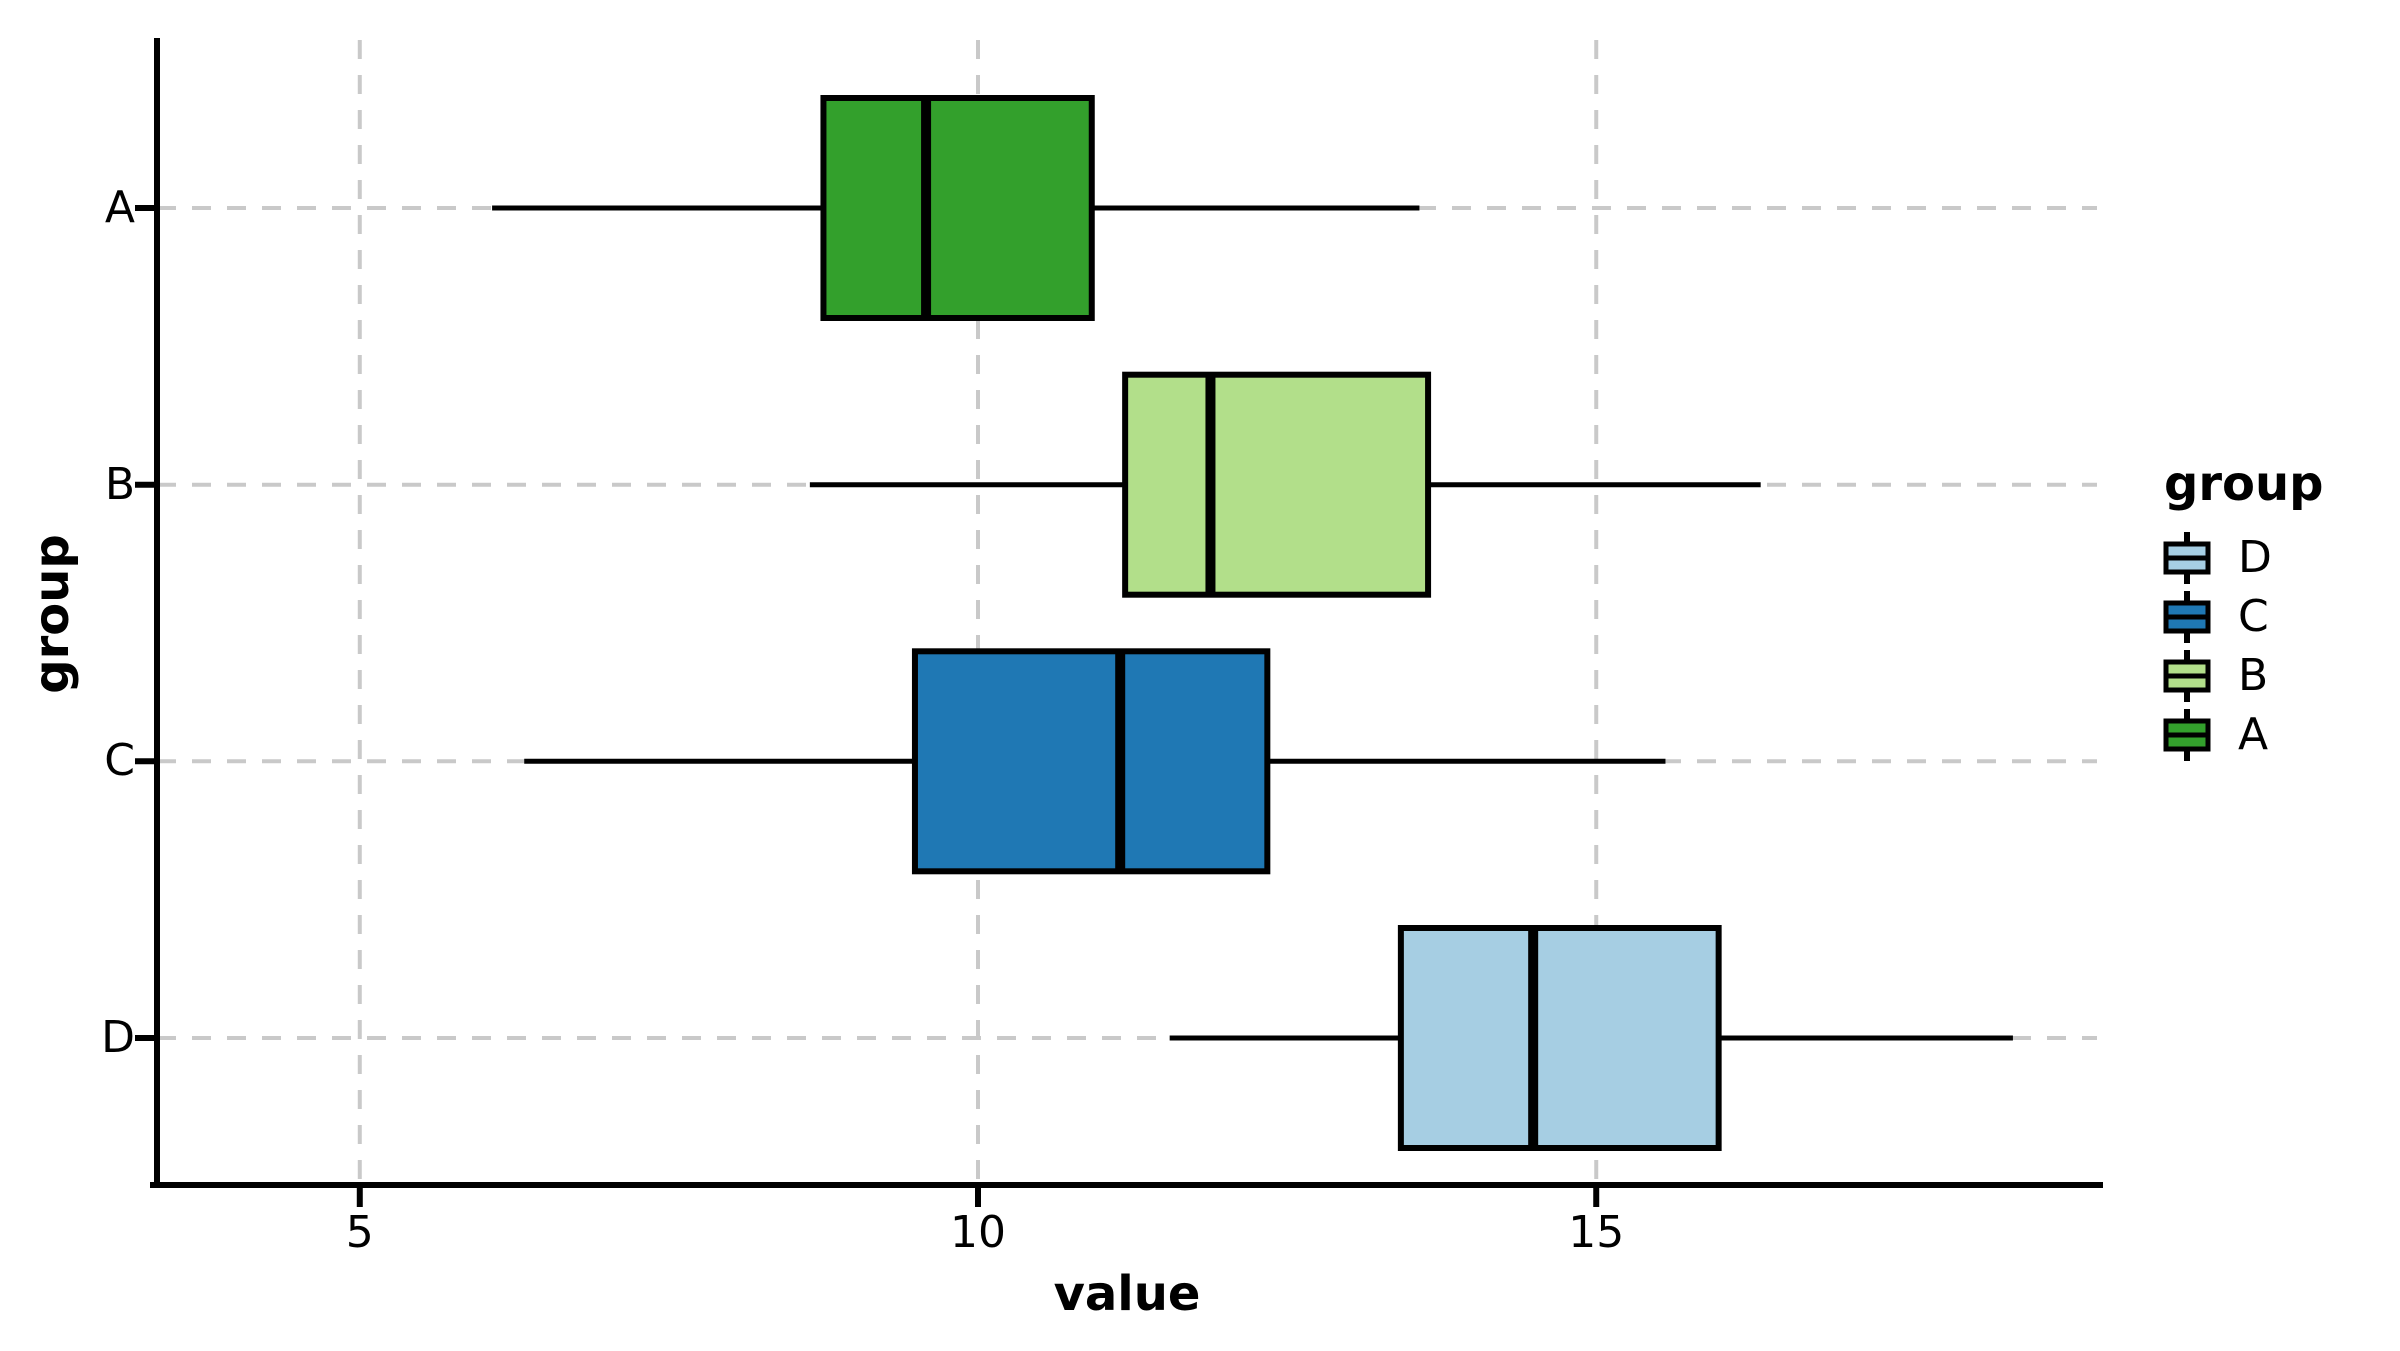 The width and height of the screenshot is (2400, 1351). Describe the element at coordinates (1596, 1232) in the screenshot. I see `x-tick-label-15: 15` at that location.